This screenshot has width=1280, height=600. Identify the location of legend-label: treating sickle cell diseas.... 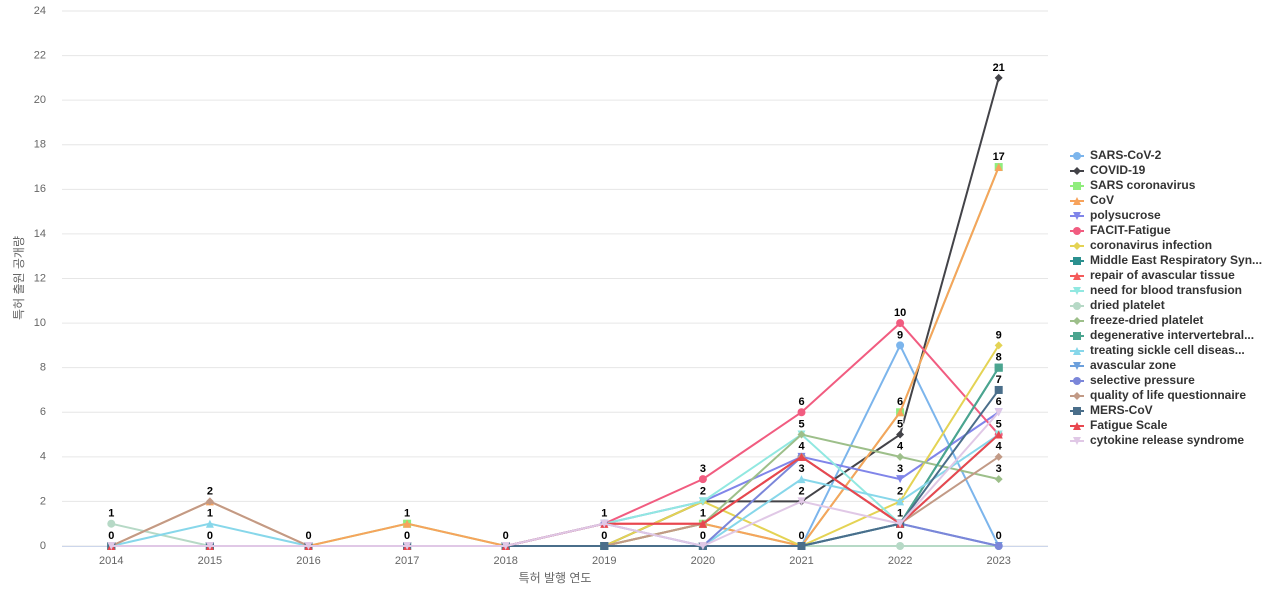
(1167, 350).